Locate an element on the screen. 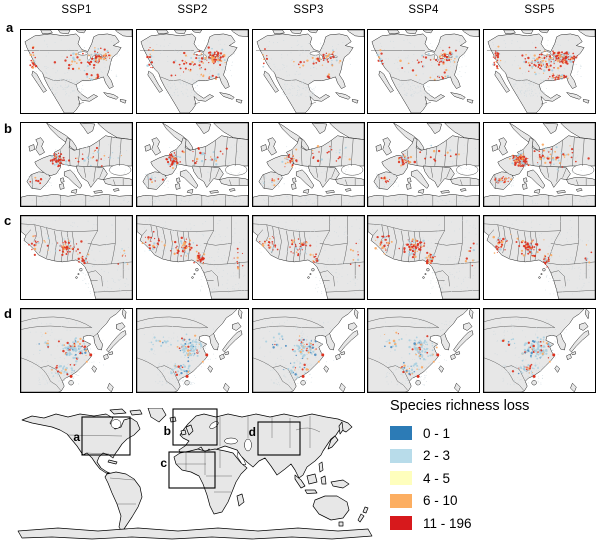 Image resolution: width=600 pixels, height=544 pixels. map-panel-b-ssp3 is located at coordinates (308, 164).